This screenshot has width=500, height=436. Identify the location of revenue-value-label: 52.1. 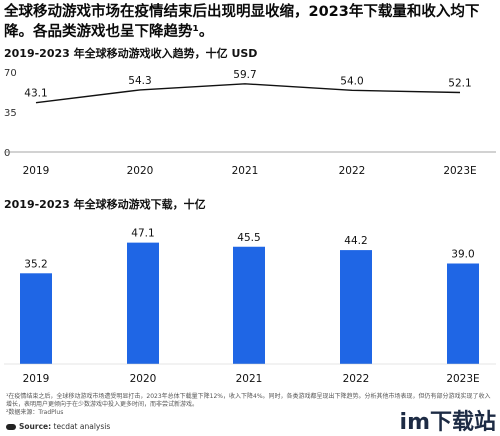
(459, 83).